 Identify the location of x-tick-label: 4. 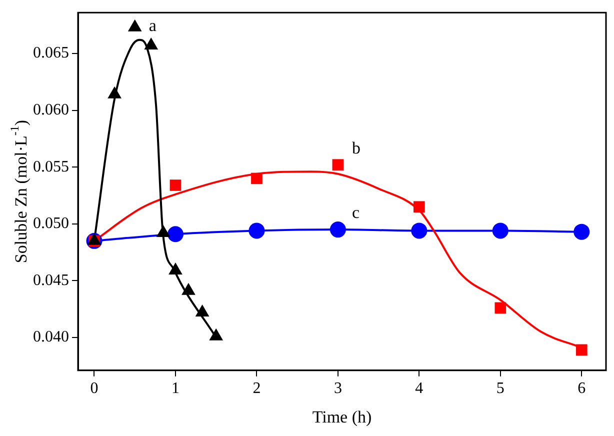
(419, 389).